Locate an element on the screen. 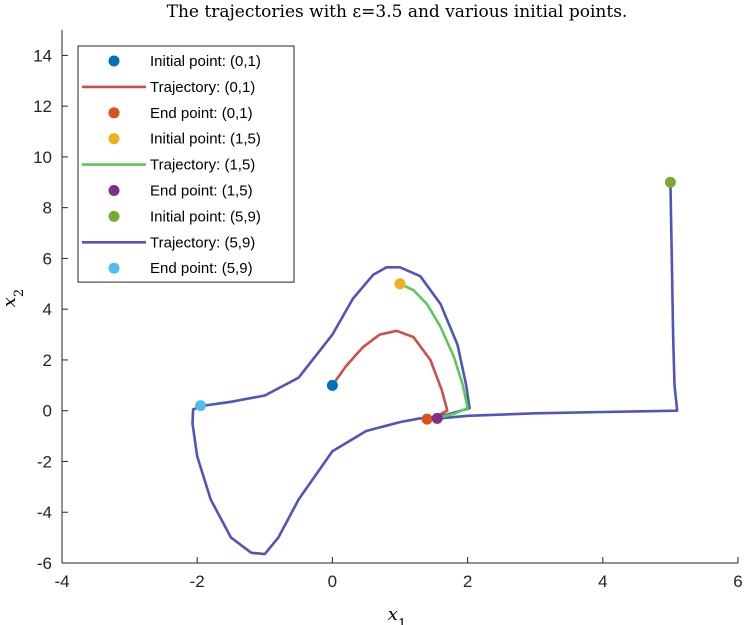 Image resolution: width=745 pixels, height=625 pixels. y-tick-label: 10 is located at coordinates (42, 157).